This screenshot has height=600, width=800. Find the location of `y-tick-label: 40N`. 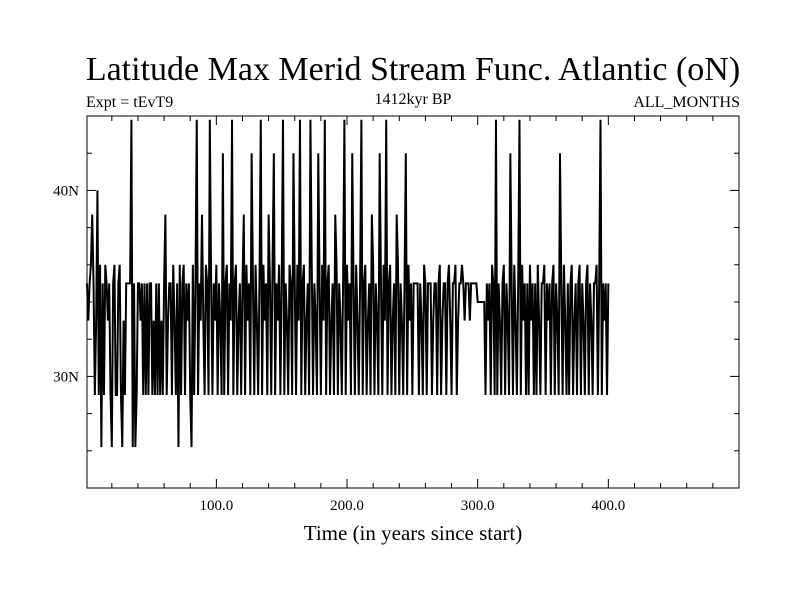

y-tick-label: 40N is located at coordinates (66, 191).